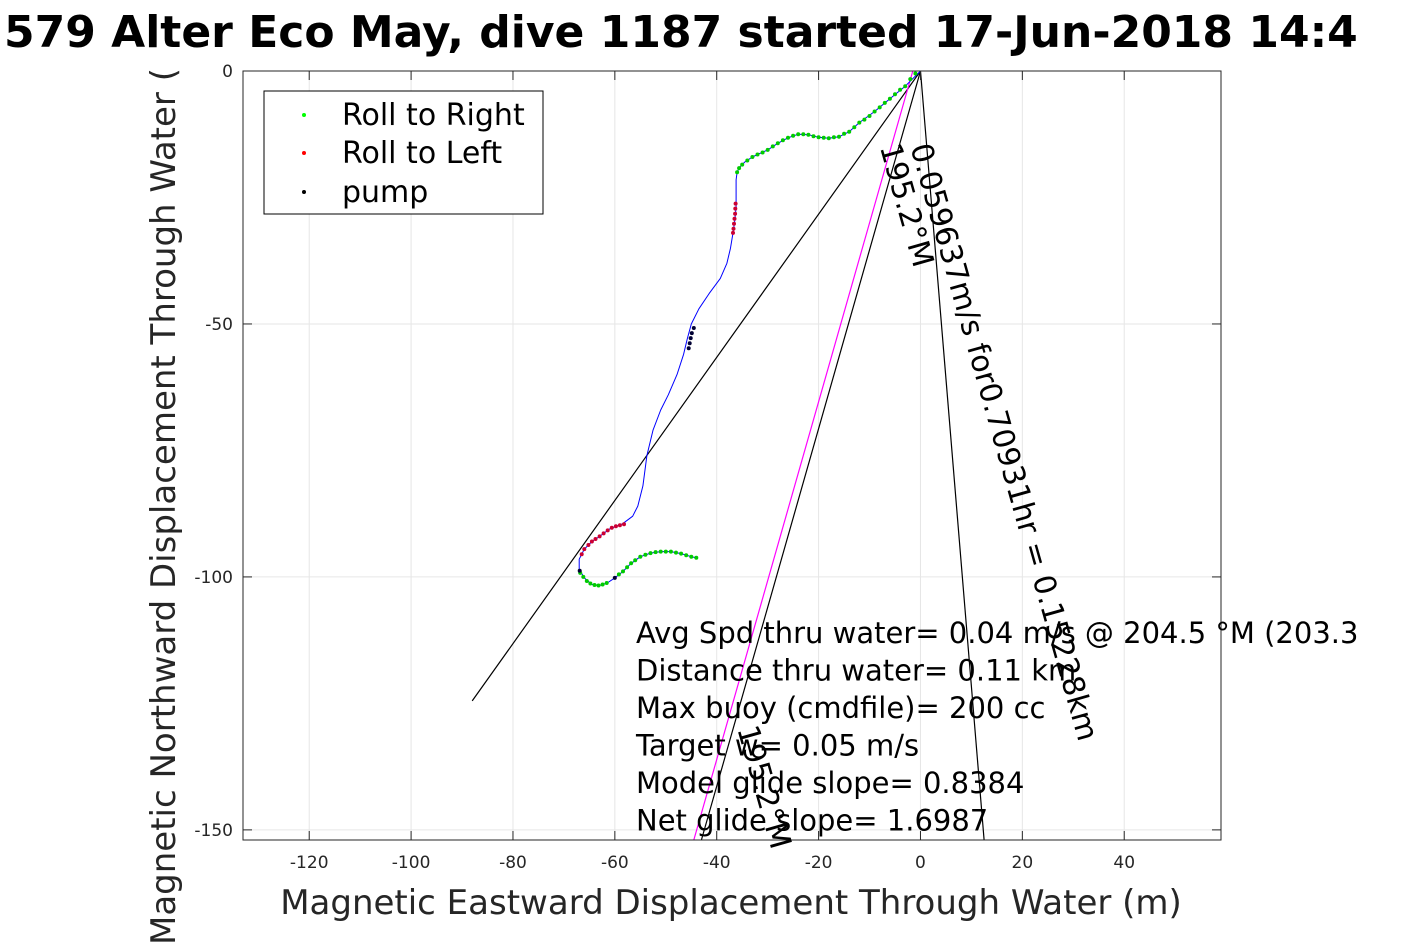  I want to click on legend-box, so click(403, 152).